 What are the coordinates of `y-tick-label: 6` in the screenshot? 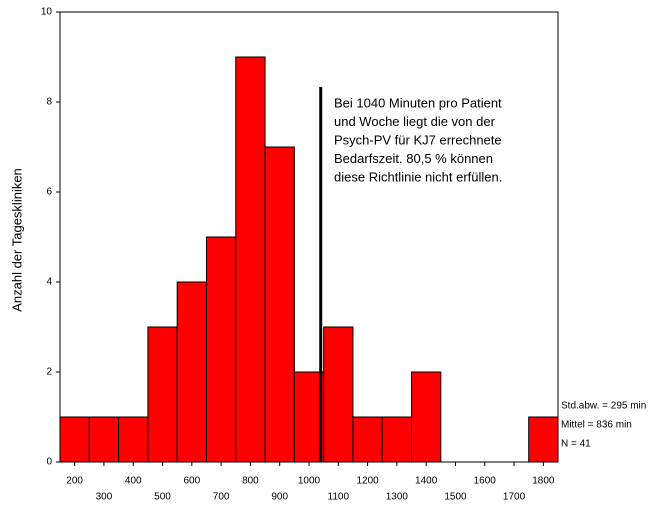 It's located at (49, 192).